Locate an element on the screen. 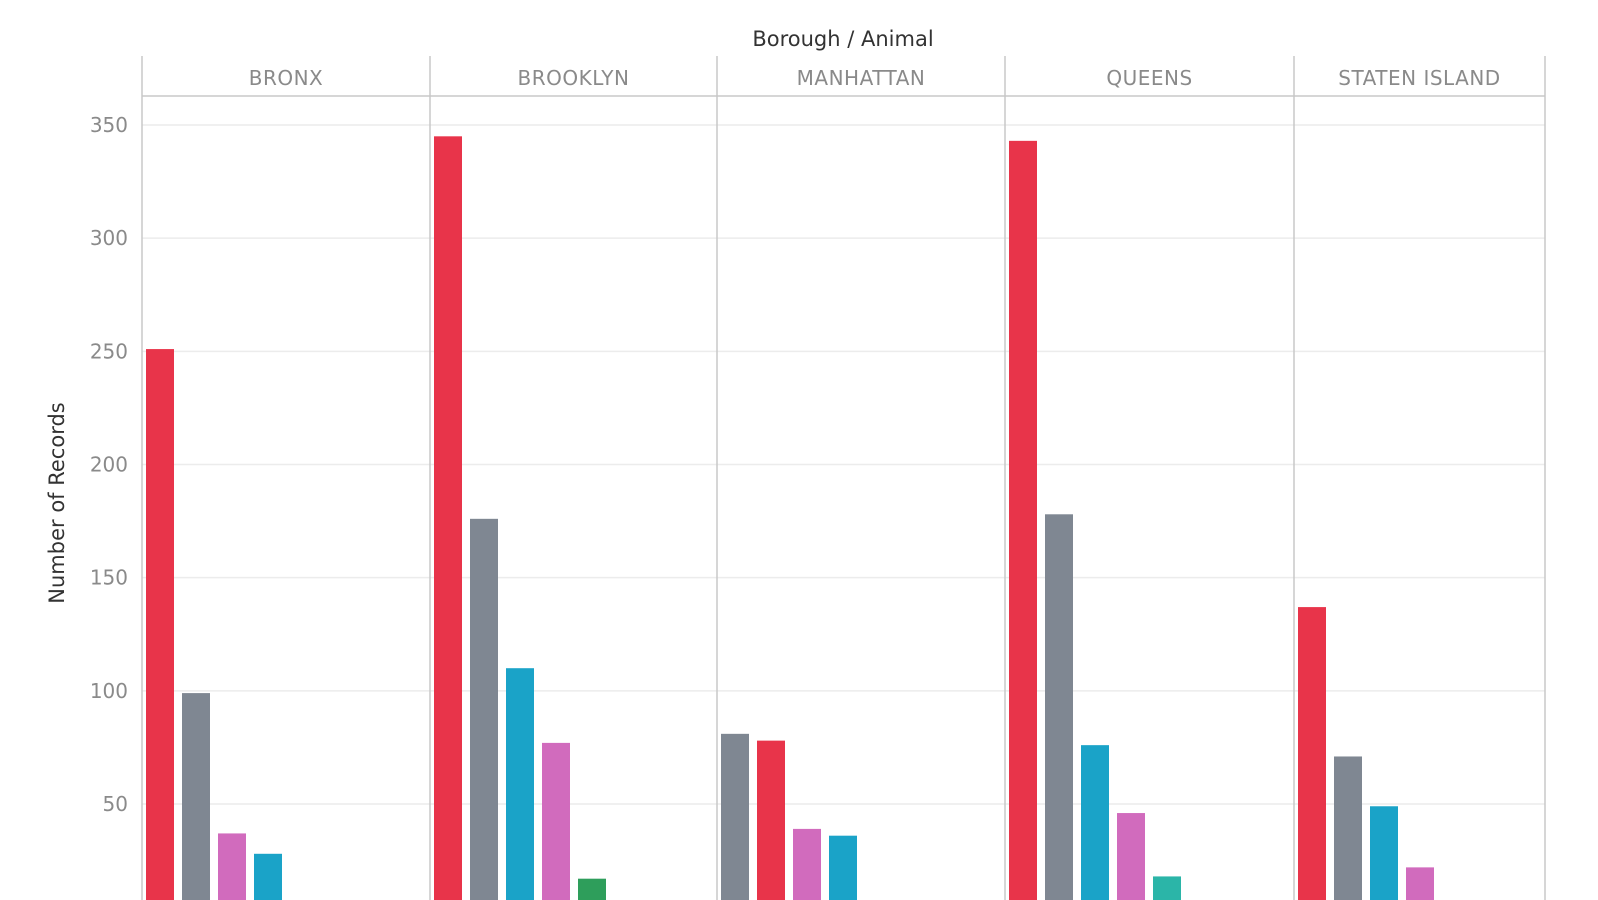 The width and height of the screenshot is (1598, 900). panel-label: BROOKLYN is located at coordinates (574, 78).